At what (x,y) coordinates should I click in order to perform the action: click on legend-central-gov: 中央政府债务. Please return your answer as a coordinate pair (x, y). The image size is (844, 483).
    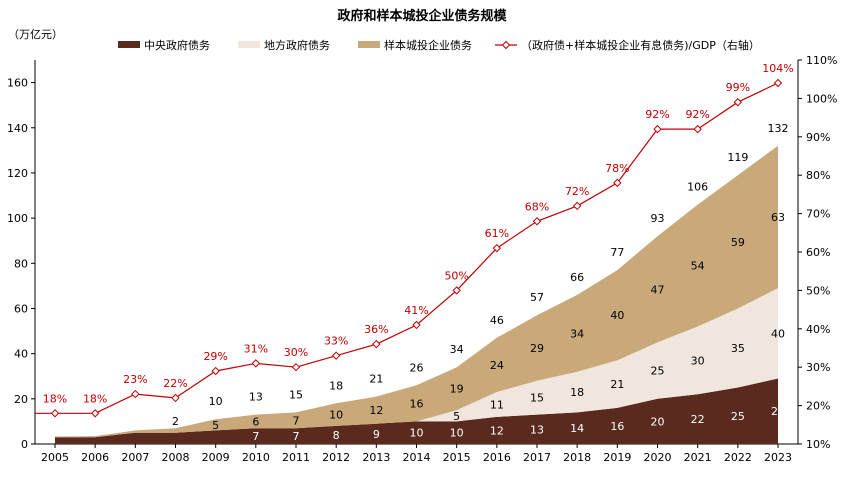
    Looking at the image, I should click on (164, 45).